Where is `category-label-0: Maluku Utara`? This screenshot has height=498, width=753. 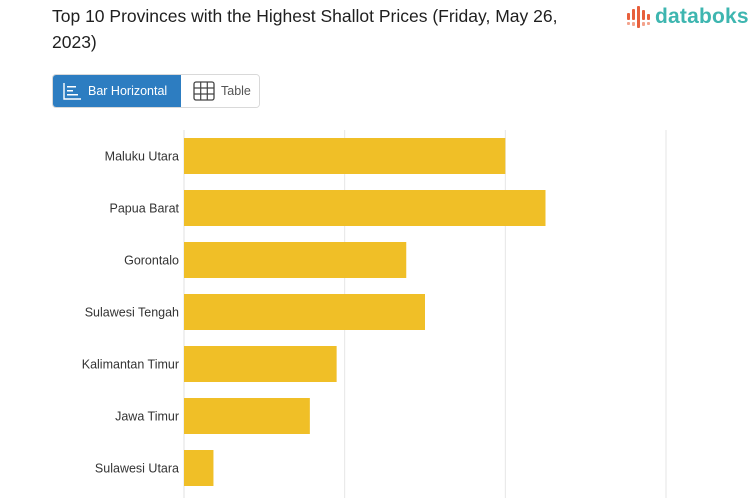 category-label-0: Maluku Utara is located at coordinates (142, 157).